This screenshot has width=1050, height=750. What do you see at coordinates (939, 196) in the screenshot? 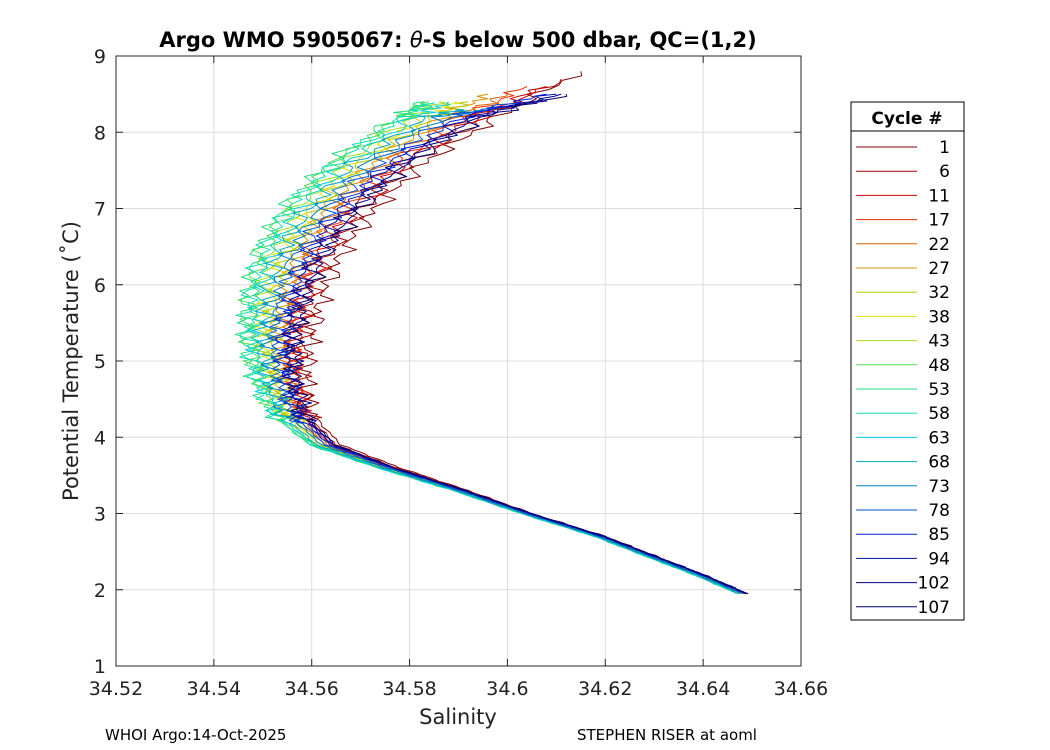
I see `legend-label: 11` at bounding box center [939, 196].